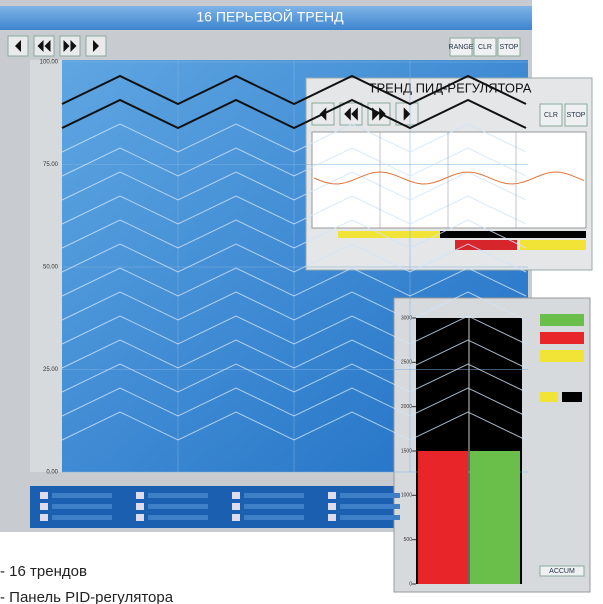 This screenshot has height=604, width=603. I want to click on title-bar, so click(266, 18).